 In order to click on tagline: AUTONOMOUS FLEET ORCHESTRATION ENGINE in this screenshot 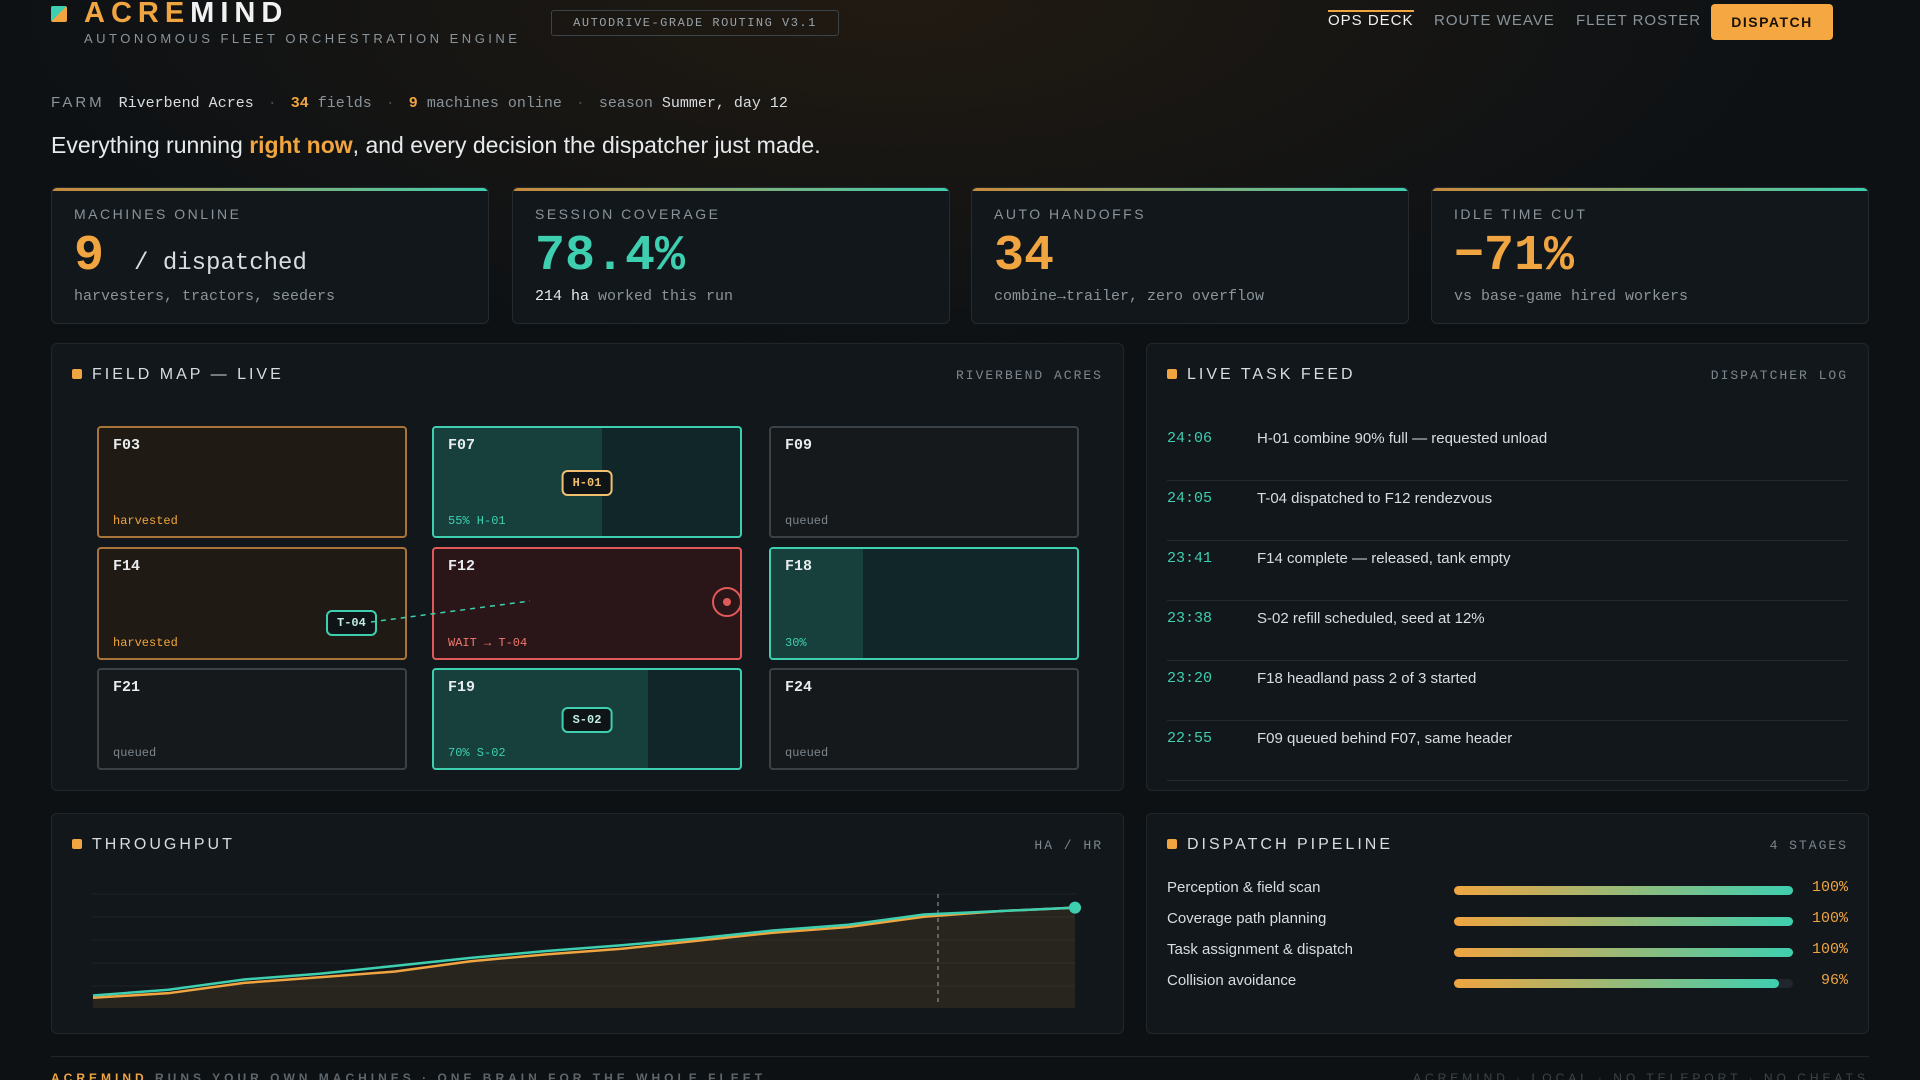, I will do `click(302, 38)`.